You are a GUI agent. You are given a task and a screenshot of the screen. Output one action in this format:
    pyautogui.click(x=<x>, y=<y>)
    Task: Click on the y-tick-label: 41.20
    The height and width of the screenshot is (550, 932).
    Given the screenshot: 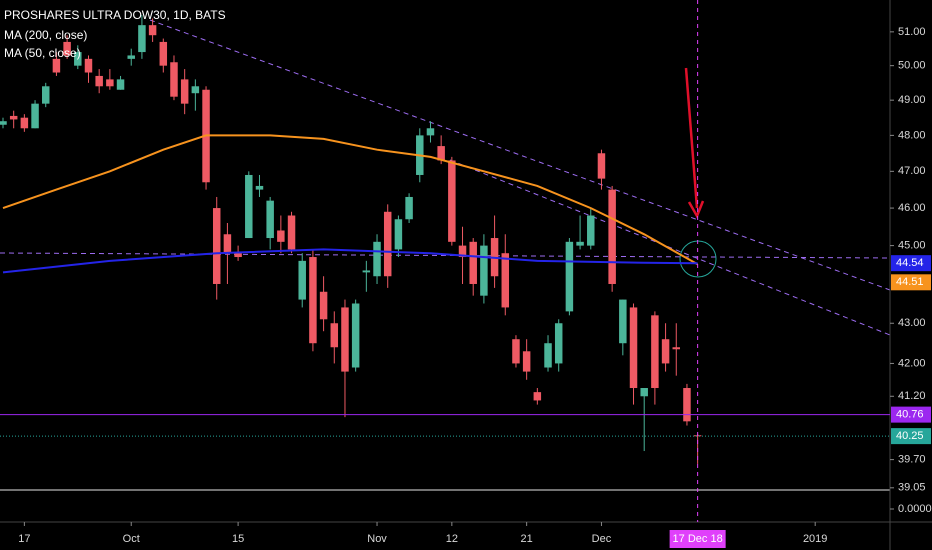 What is the action you would take?
    pyautogui.click(x=912, y=396)
    